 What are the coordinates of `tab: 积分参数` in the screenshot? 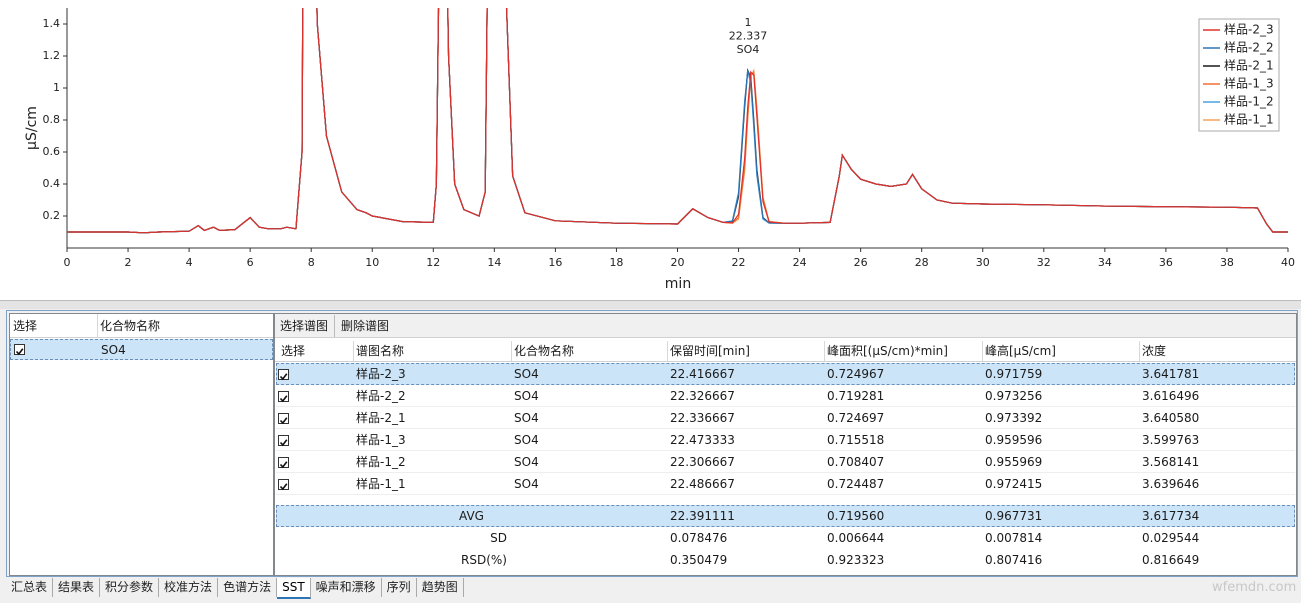 It's located at (130, 587).